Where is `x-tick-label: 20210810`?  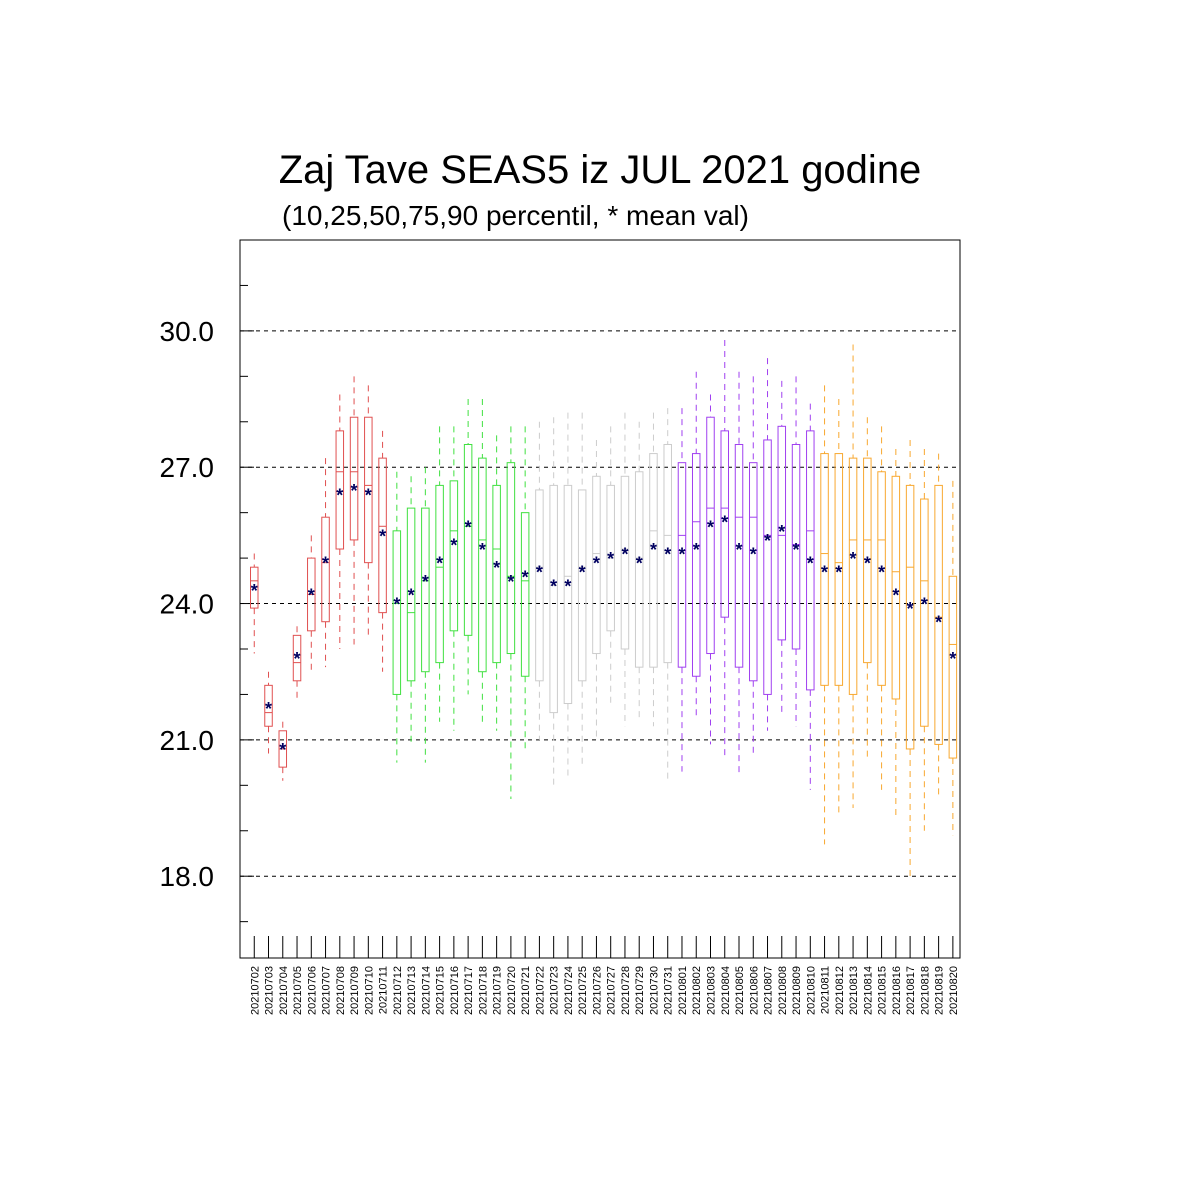
x-tick-label: 20210810 is located at coordinates (811, 990).